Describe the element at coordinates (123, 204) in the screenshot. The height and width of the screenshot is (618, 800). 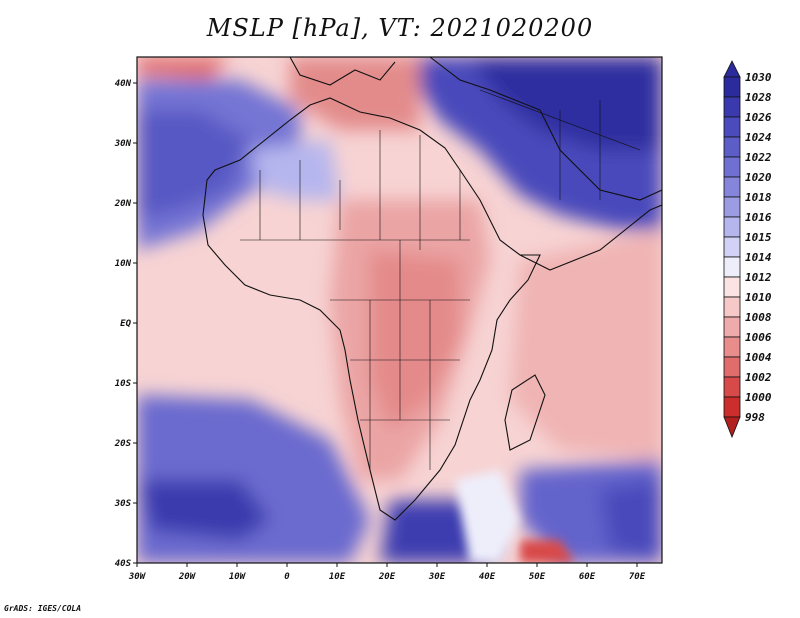
I see `lat-tick-label: 20N` at that location.